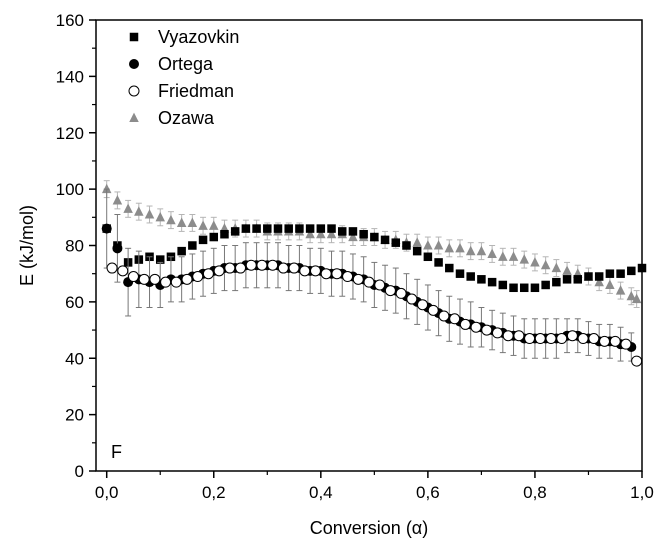 The width and height of the screenshot is (656, 542). What do you see at coordinates (535, 492) in the screenshot?
I see `x-tick-label: 0,8` at bounding box center [535, 492].